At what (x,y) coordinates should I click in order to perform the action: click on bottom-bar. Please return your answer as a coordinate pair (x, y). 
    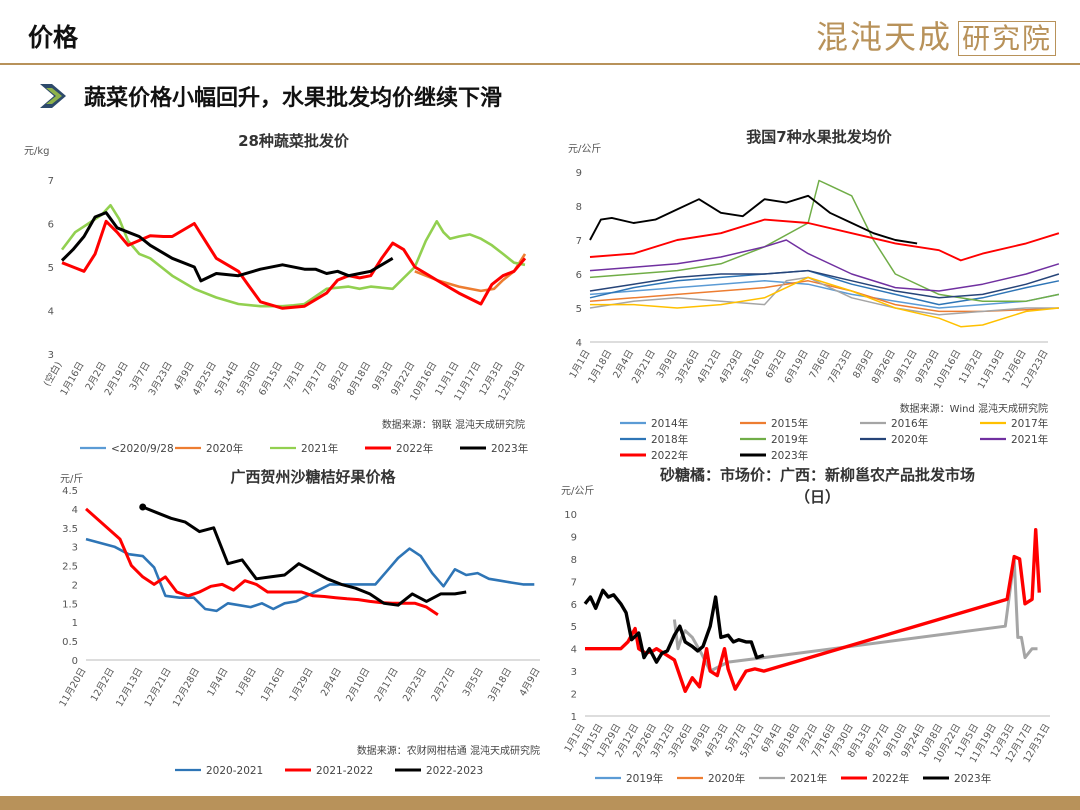
    Looking at the image, I should click on (540, 803).